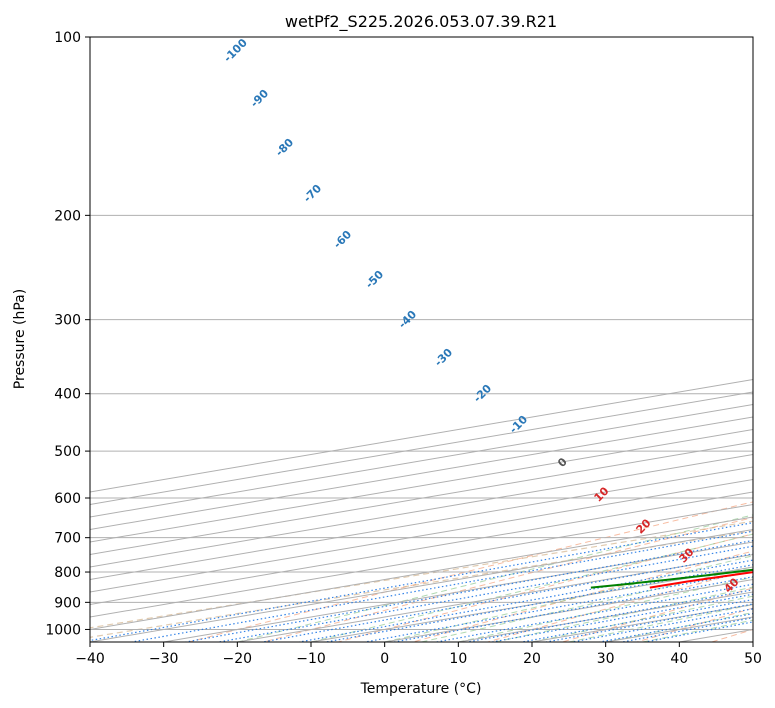  I want to click on x-axis-label: Temperature (°C), so click(421, 689).